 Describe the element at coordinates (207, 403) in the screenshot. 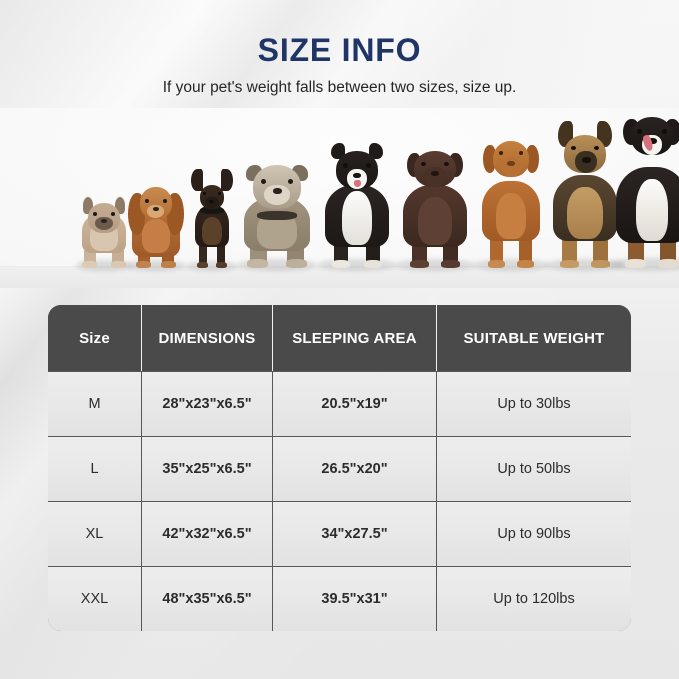

I see `cell-dimensions: 28"x23"x6.5"` at that location.